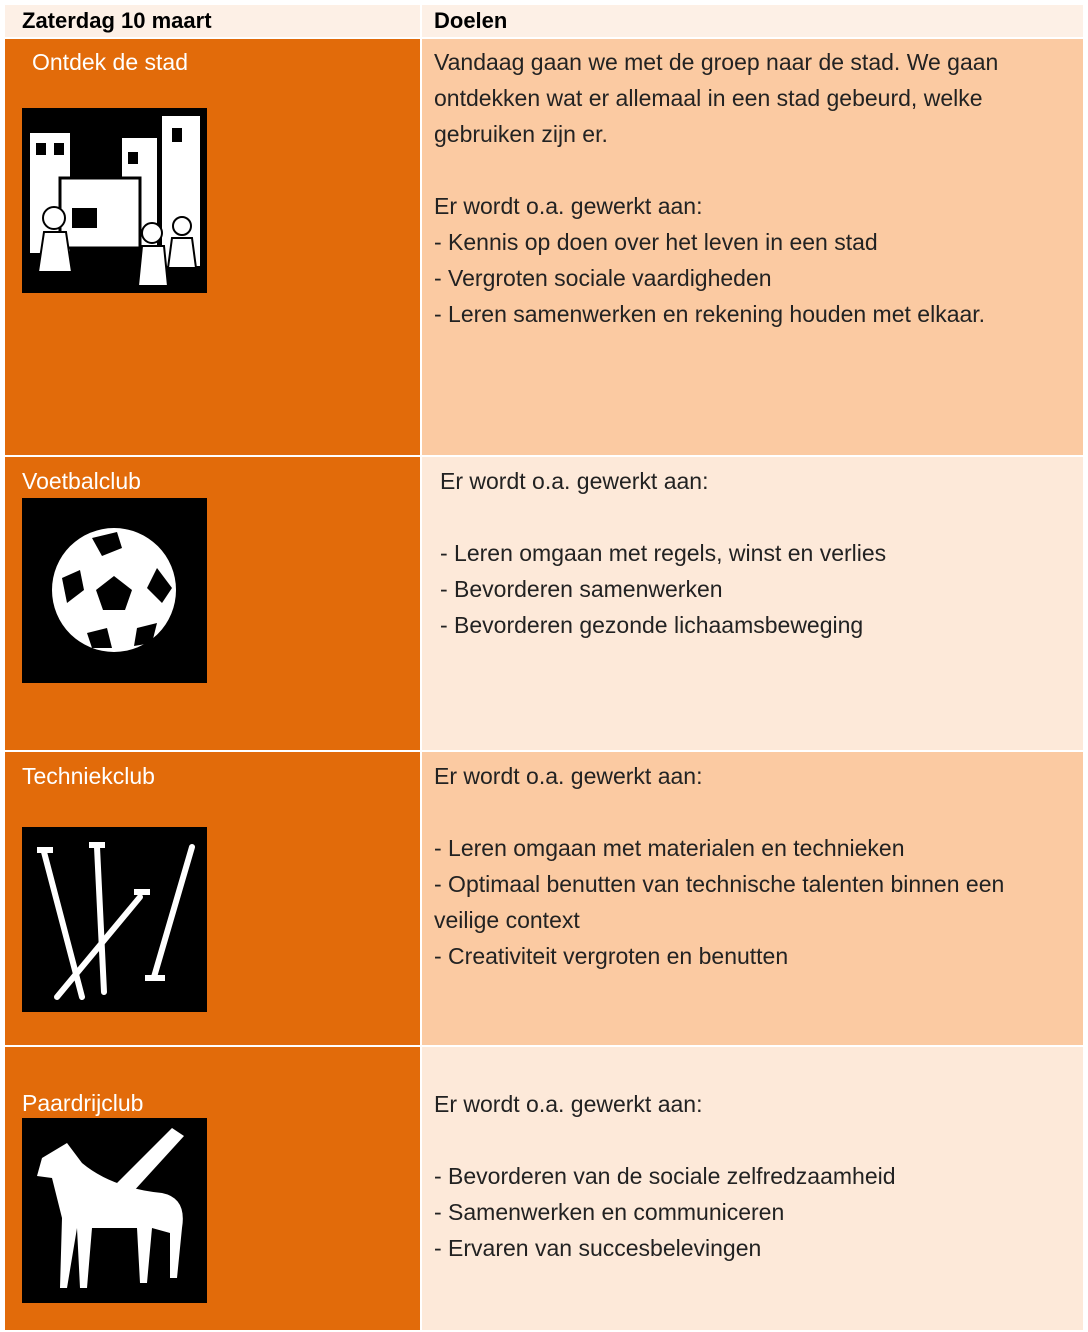 The width and height of the screenshot is (1088, 1332). What do you see at coordinates (83, 1103) in the screenshot?
I see `activity-title: Paardrijclub` at bounding box center [83, 1103].